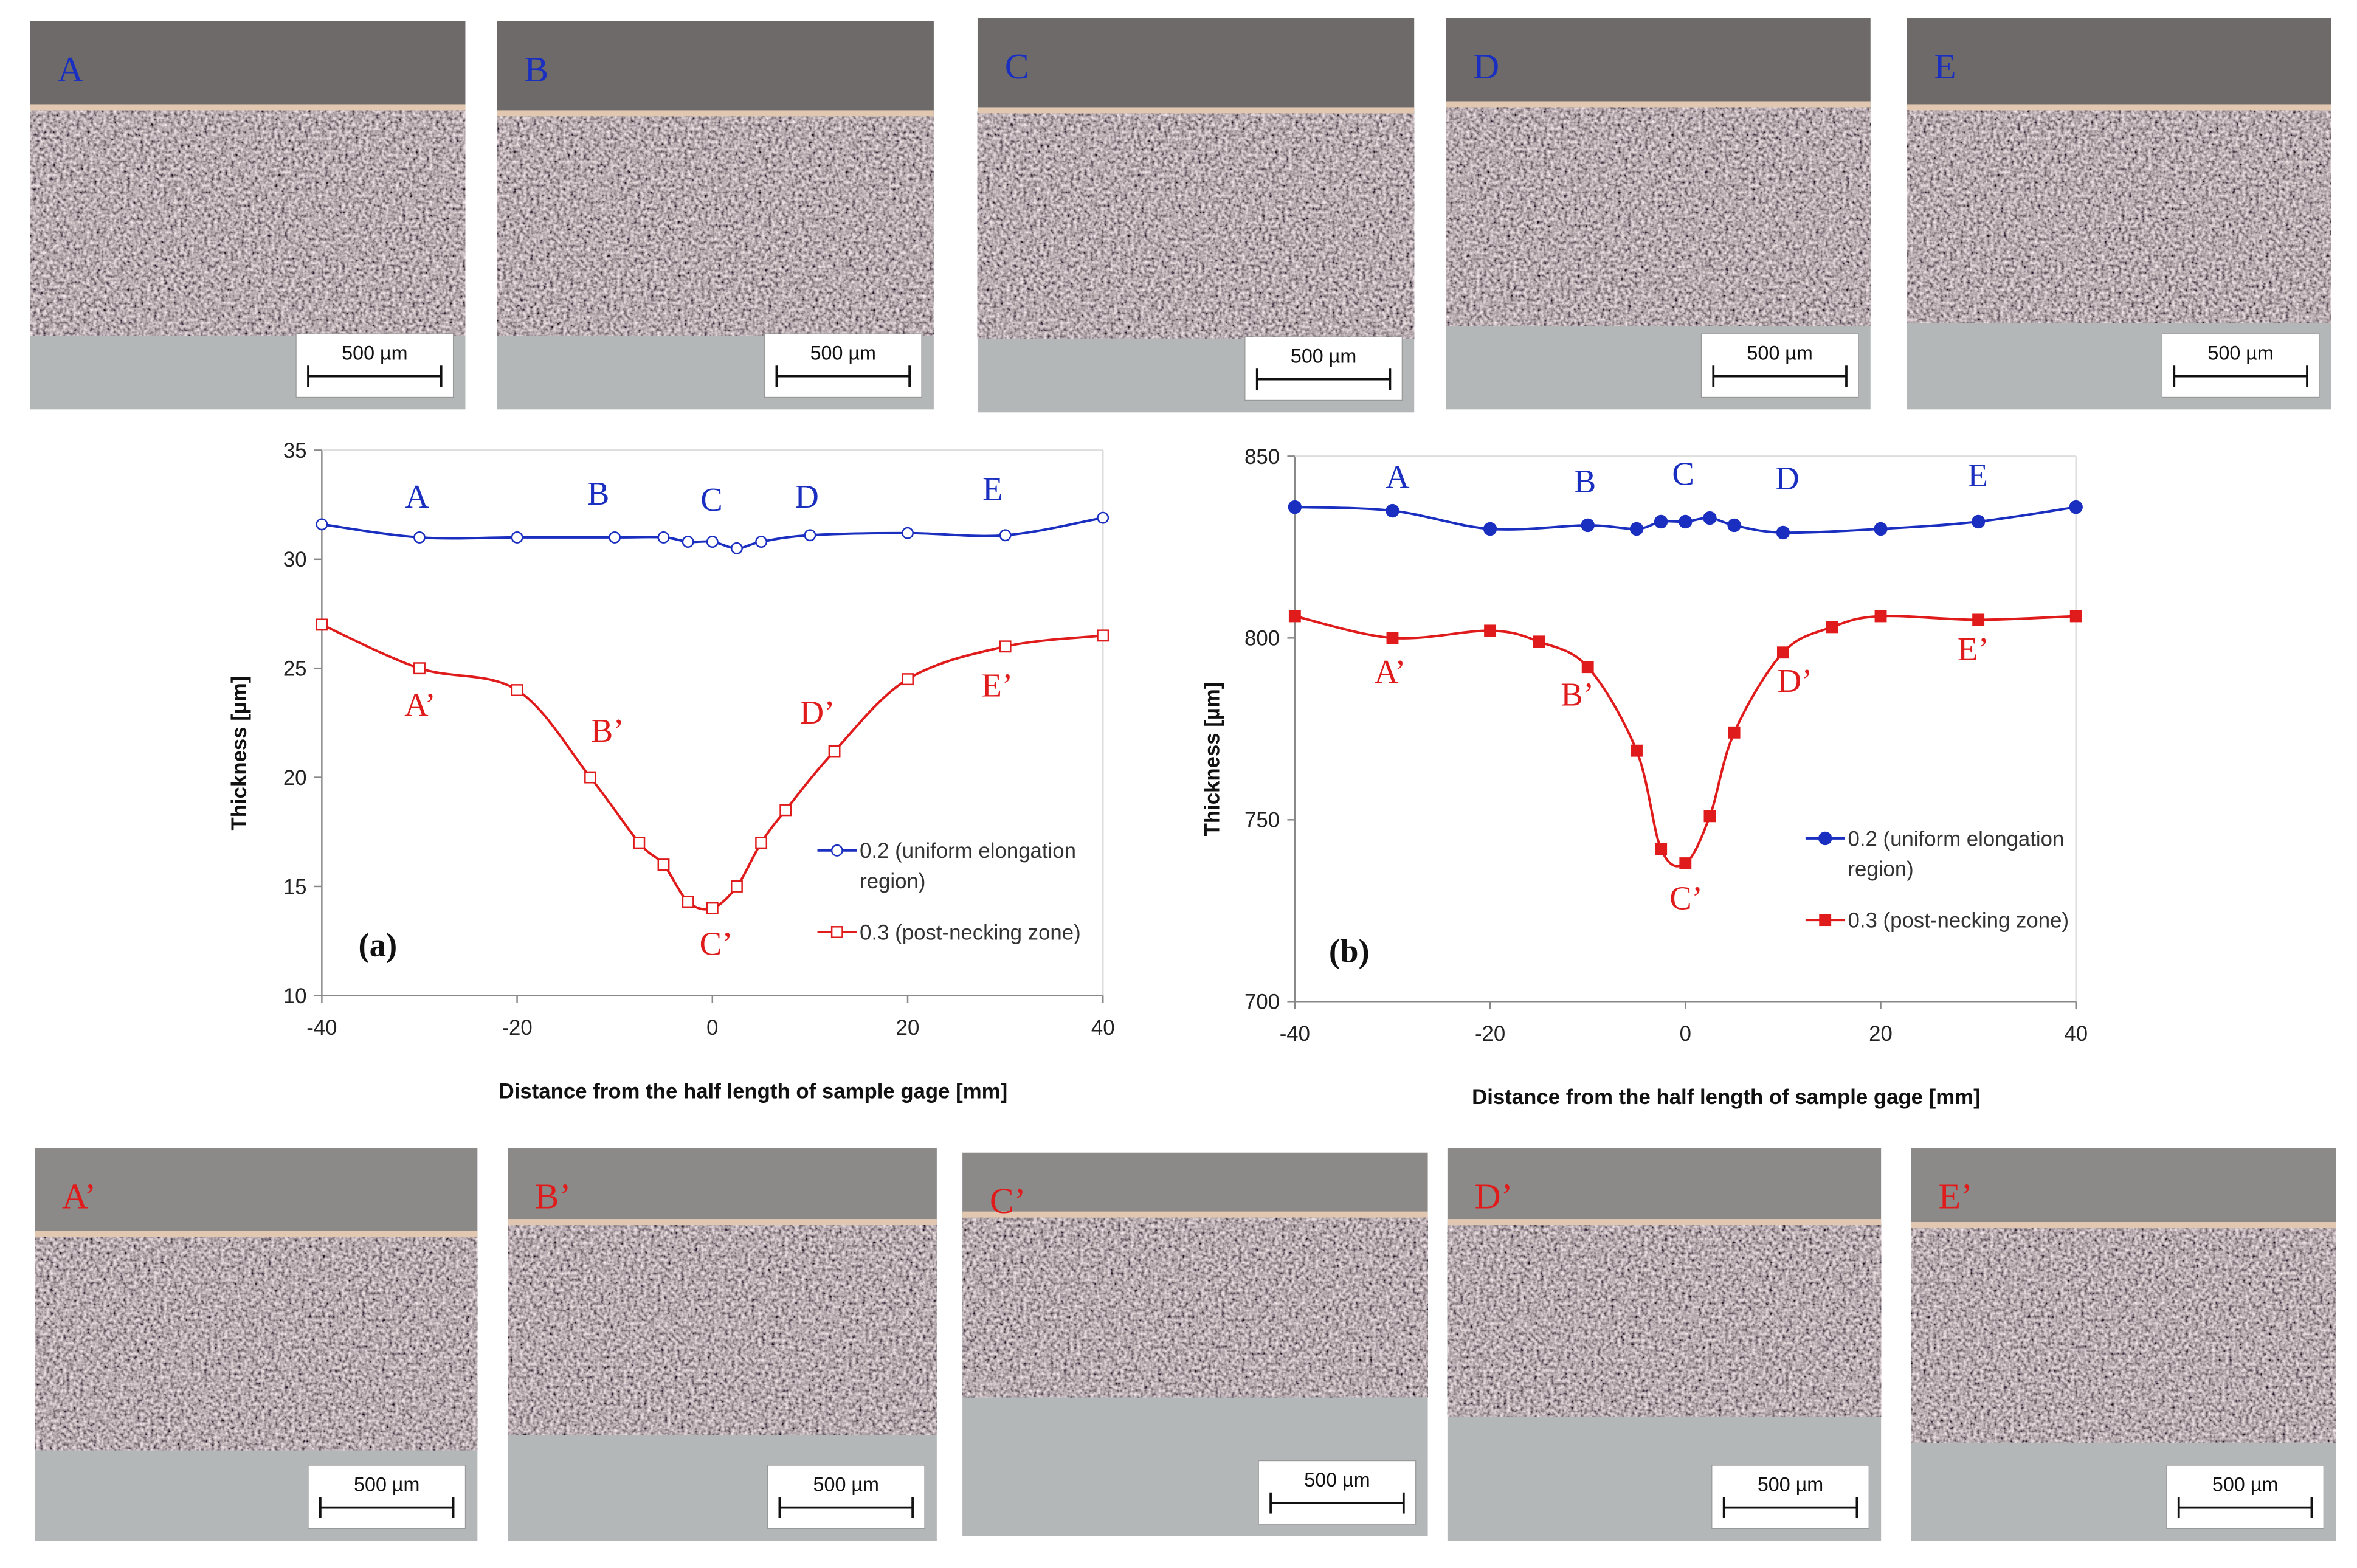 The height and width of the screenshot is (1568, 2357). Describe the element at coordinates (607, 730) in the screenshot. I see `point-annotation: B’` at that location.